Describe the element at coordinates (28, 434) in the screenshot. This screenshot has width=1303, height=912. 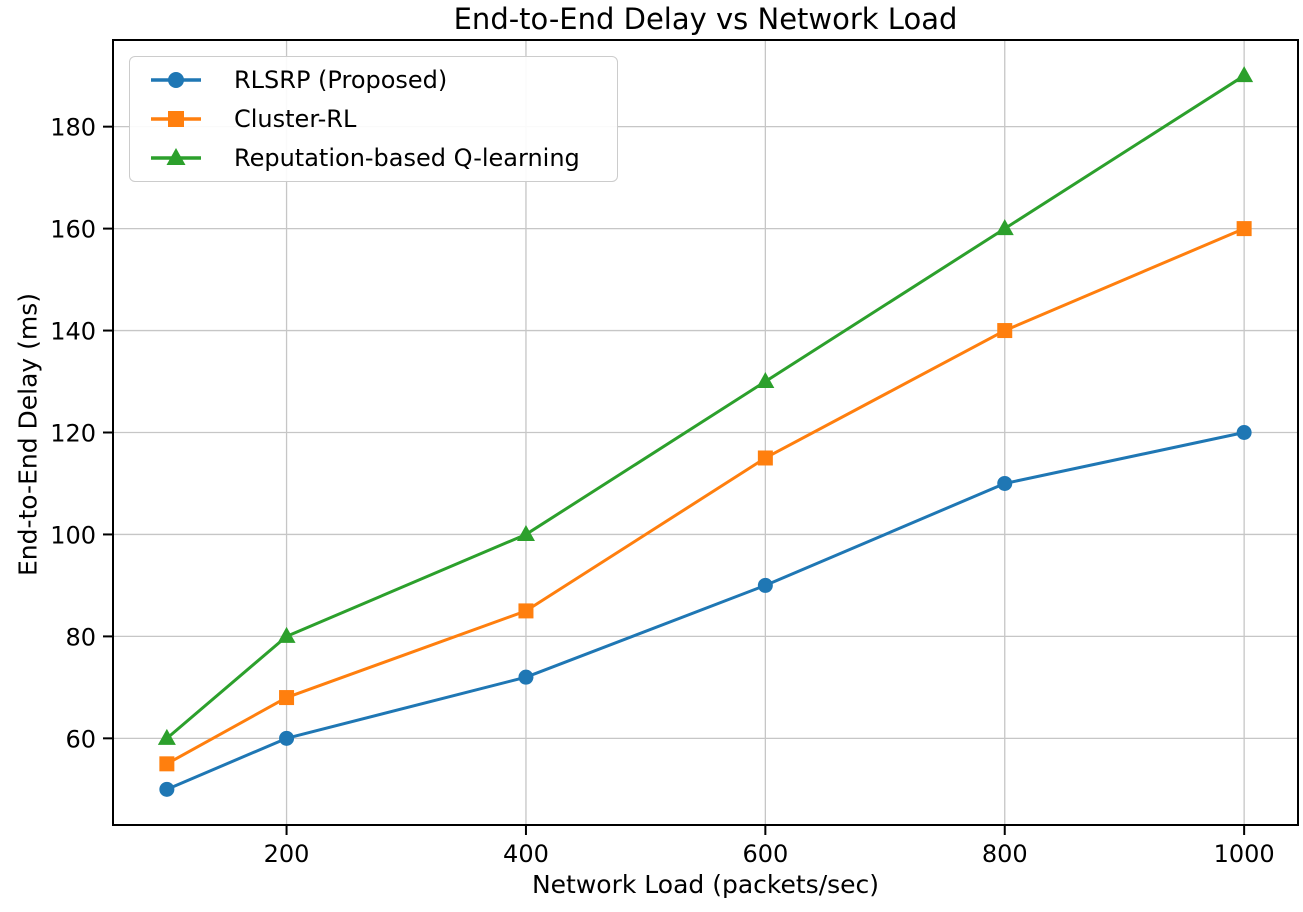
I see `y-axis-label: End-to-End Delay (ms)` at that location.